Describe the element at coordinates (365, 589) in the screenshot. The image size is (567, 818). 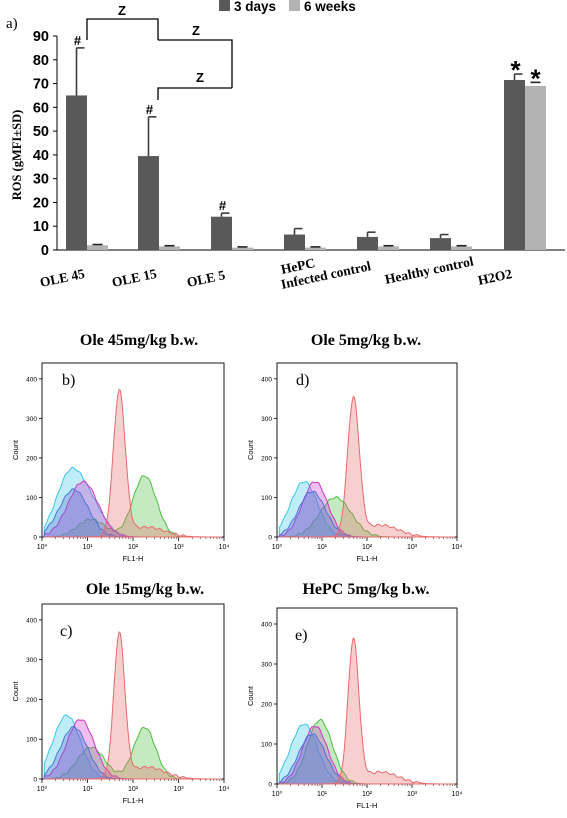
I see `histogram-title: HePC 5mg/kg b.w.` at that location.